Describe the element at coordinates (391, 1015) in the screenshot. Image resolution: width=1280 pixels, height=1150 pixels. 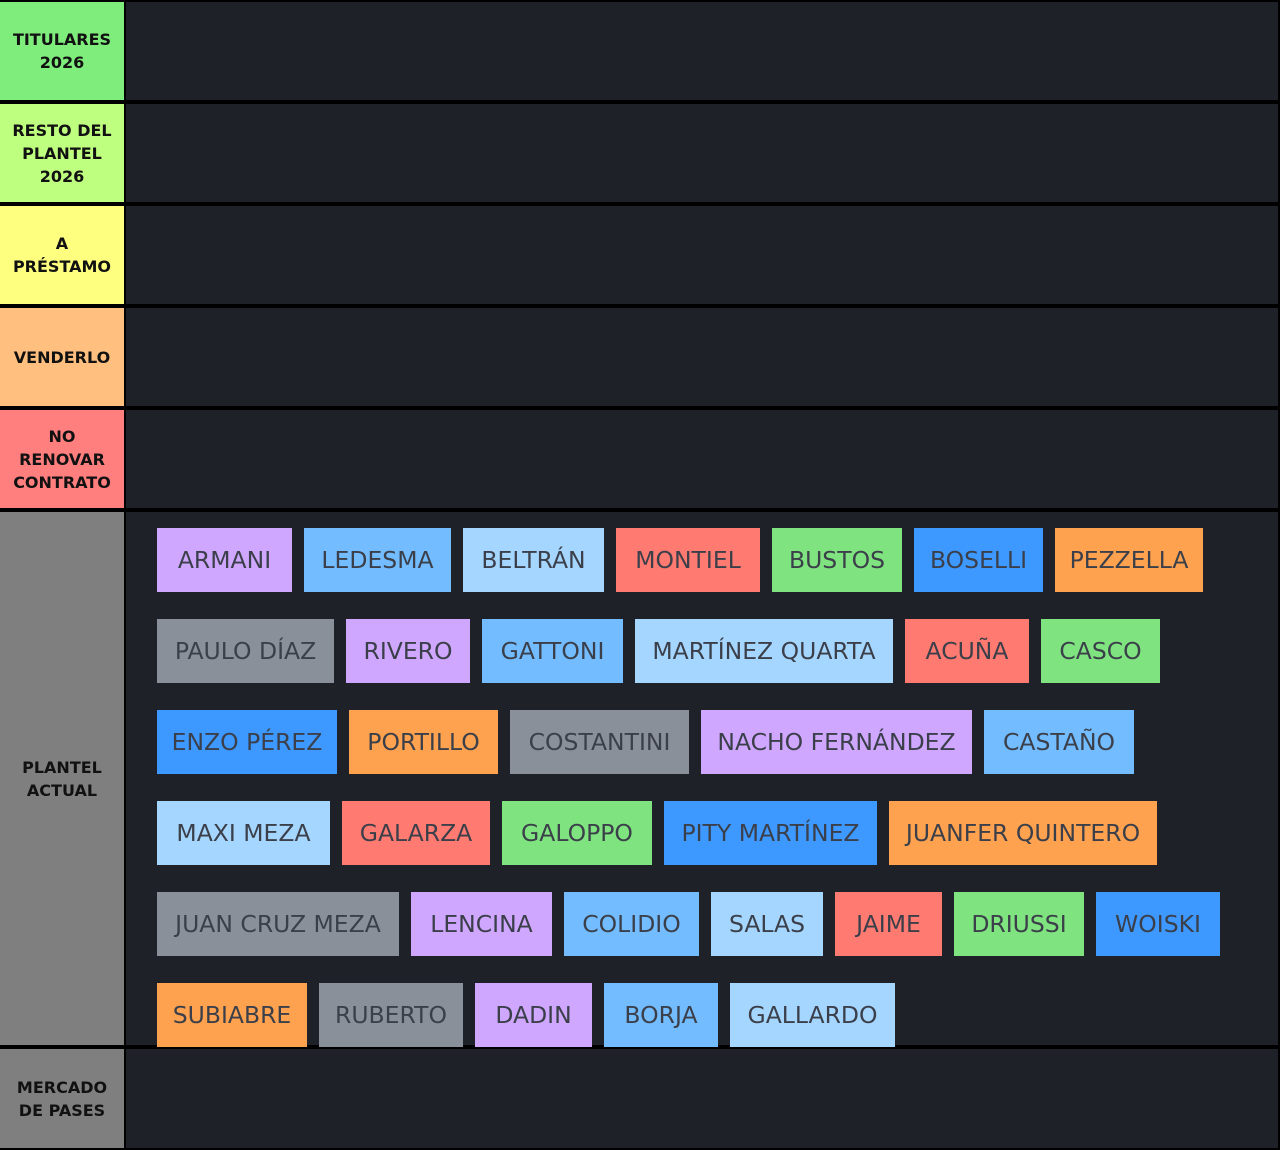
I see `player-item: RUBERTO` at that location.